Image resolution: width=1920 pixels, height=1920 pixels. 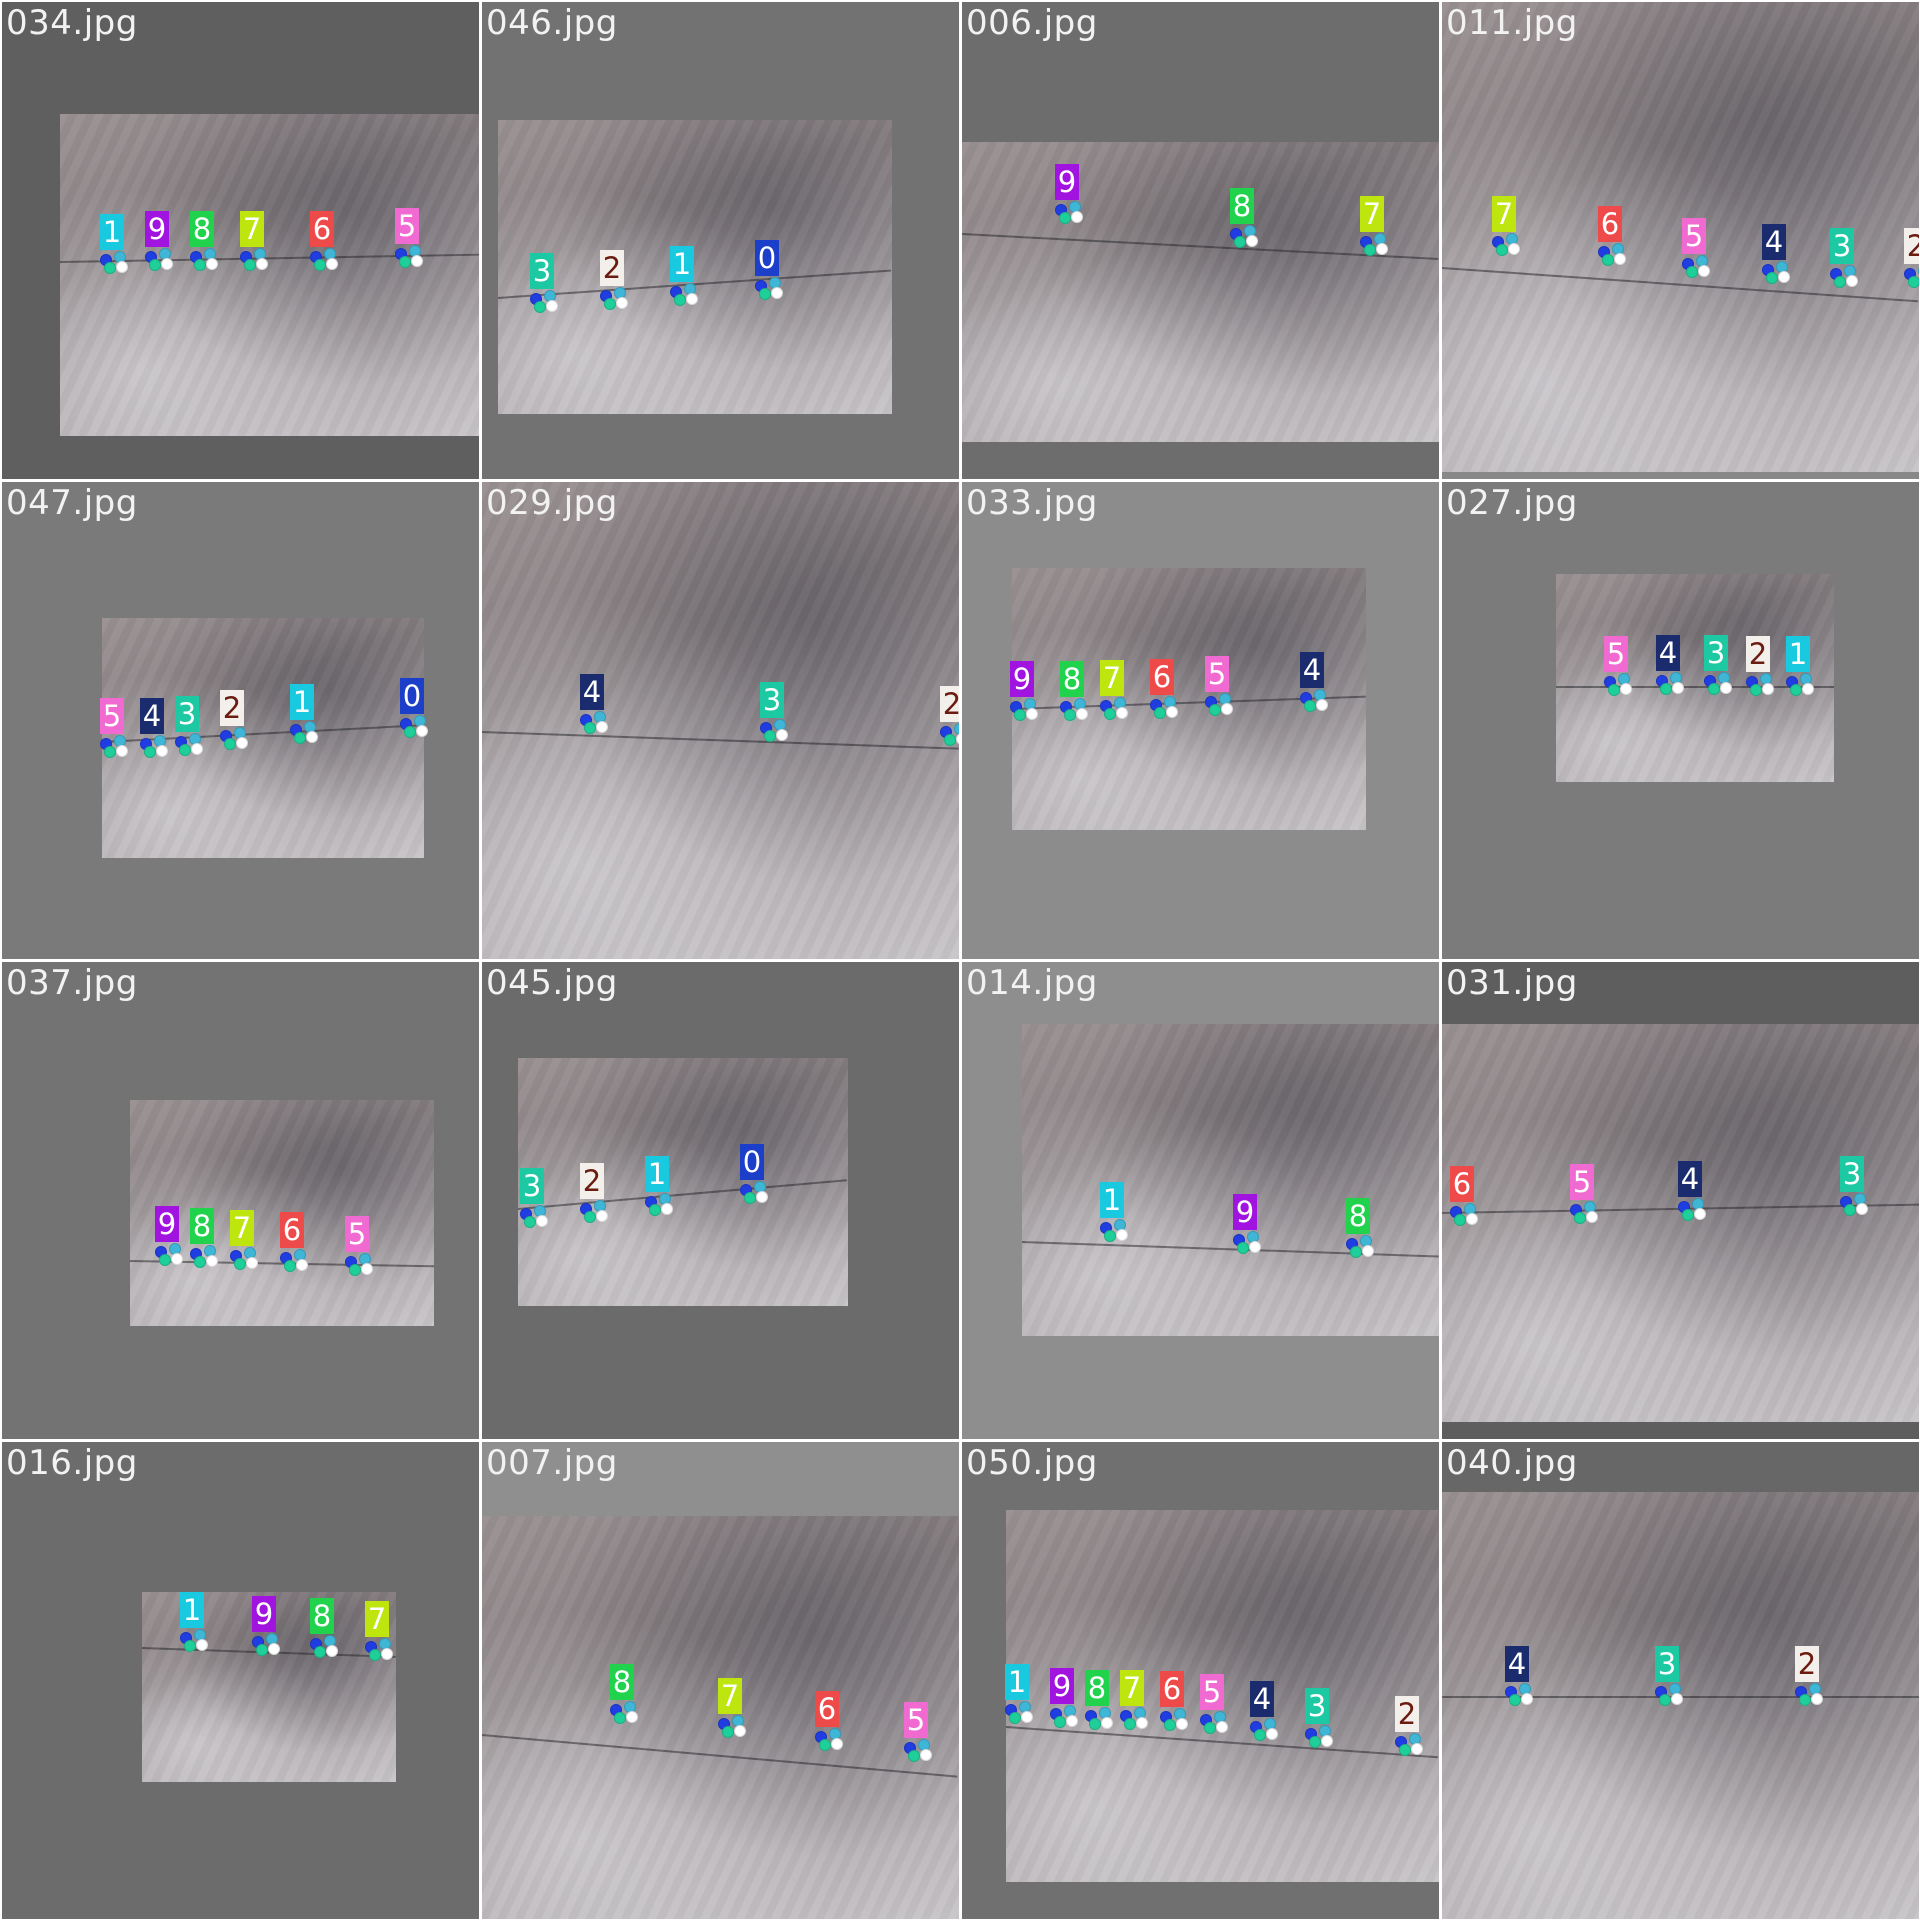 I want to click on image-filename-label: 031.jpg, so click(x=1512, y=983).